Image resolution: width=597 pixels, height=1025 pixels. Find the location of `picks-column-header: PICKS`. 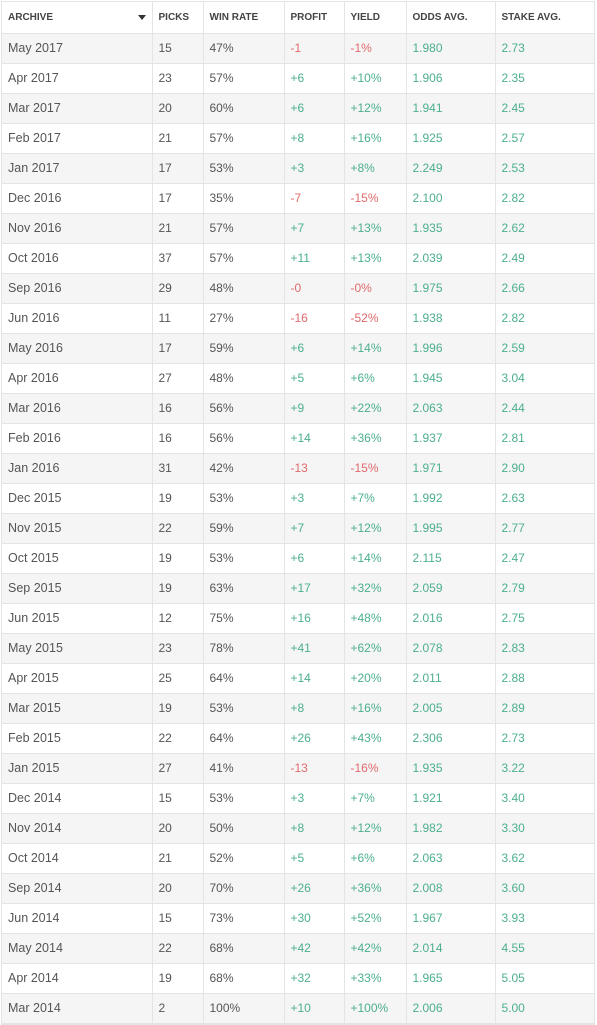

picks-column-header: PICKS is located at coordinates (178, 18).